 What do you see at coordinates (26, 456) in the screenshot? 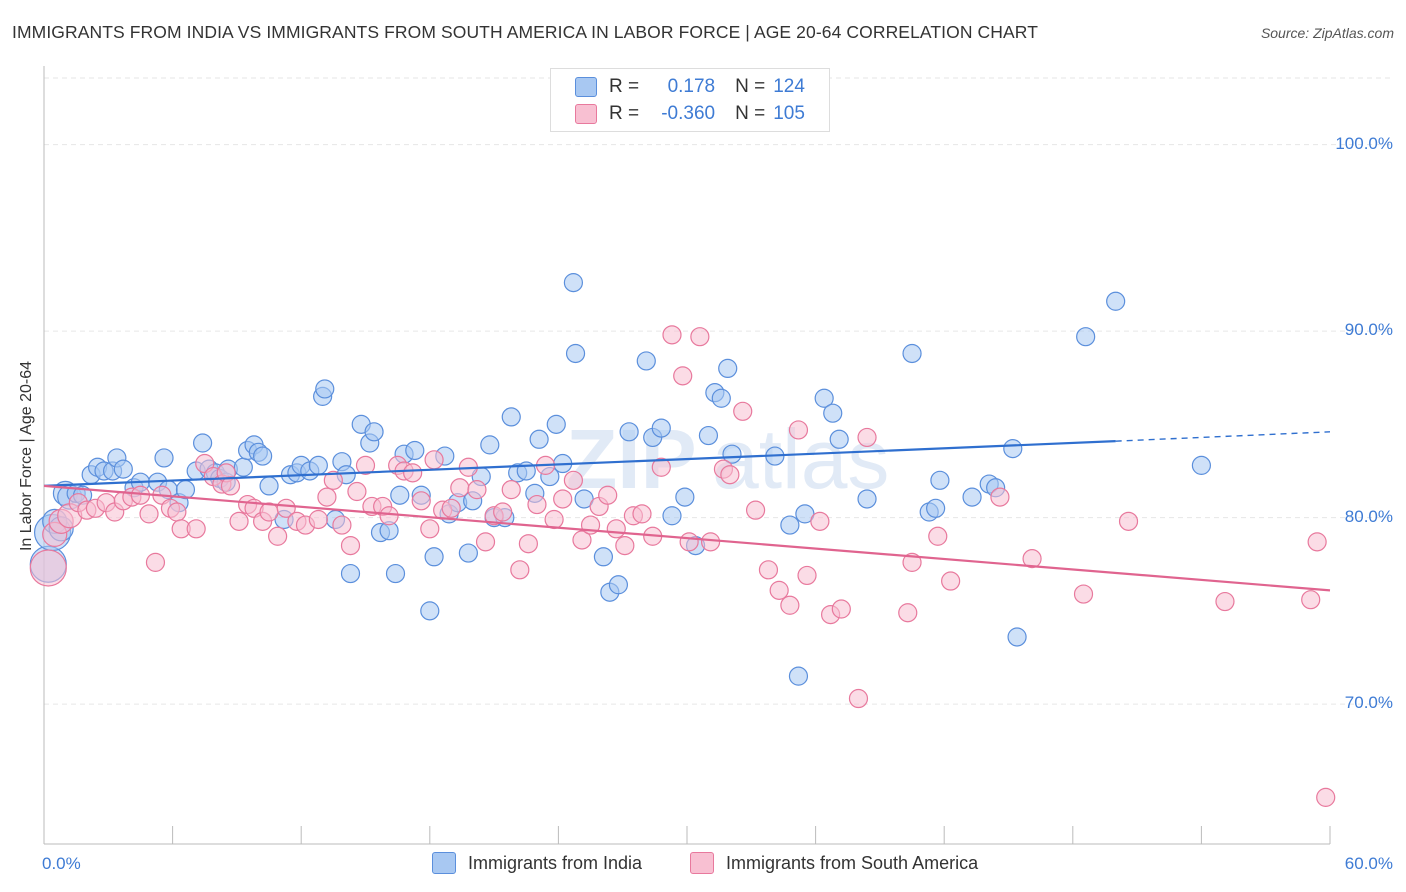
I see `y-axis-label: In Labor Force | Age 20-64` at bounding box center [26, 456].